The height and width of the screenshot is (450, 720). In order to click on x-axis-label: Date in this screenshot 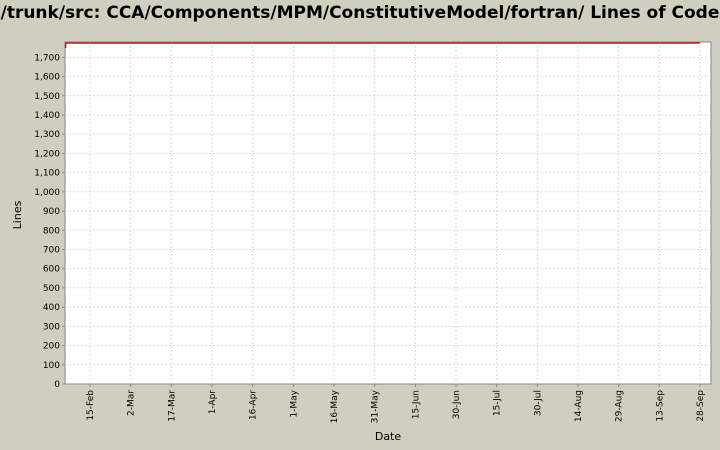, I will do `click(388, 436)`.